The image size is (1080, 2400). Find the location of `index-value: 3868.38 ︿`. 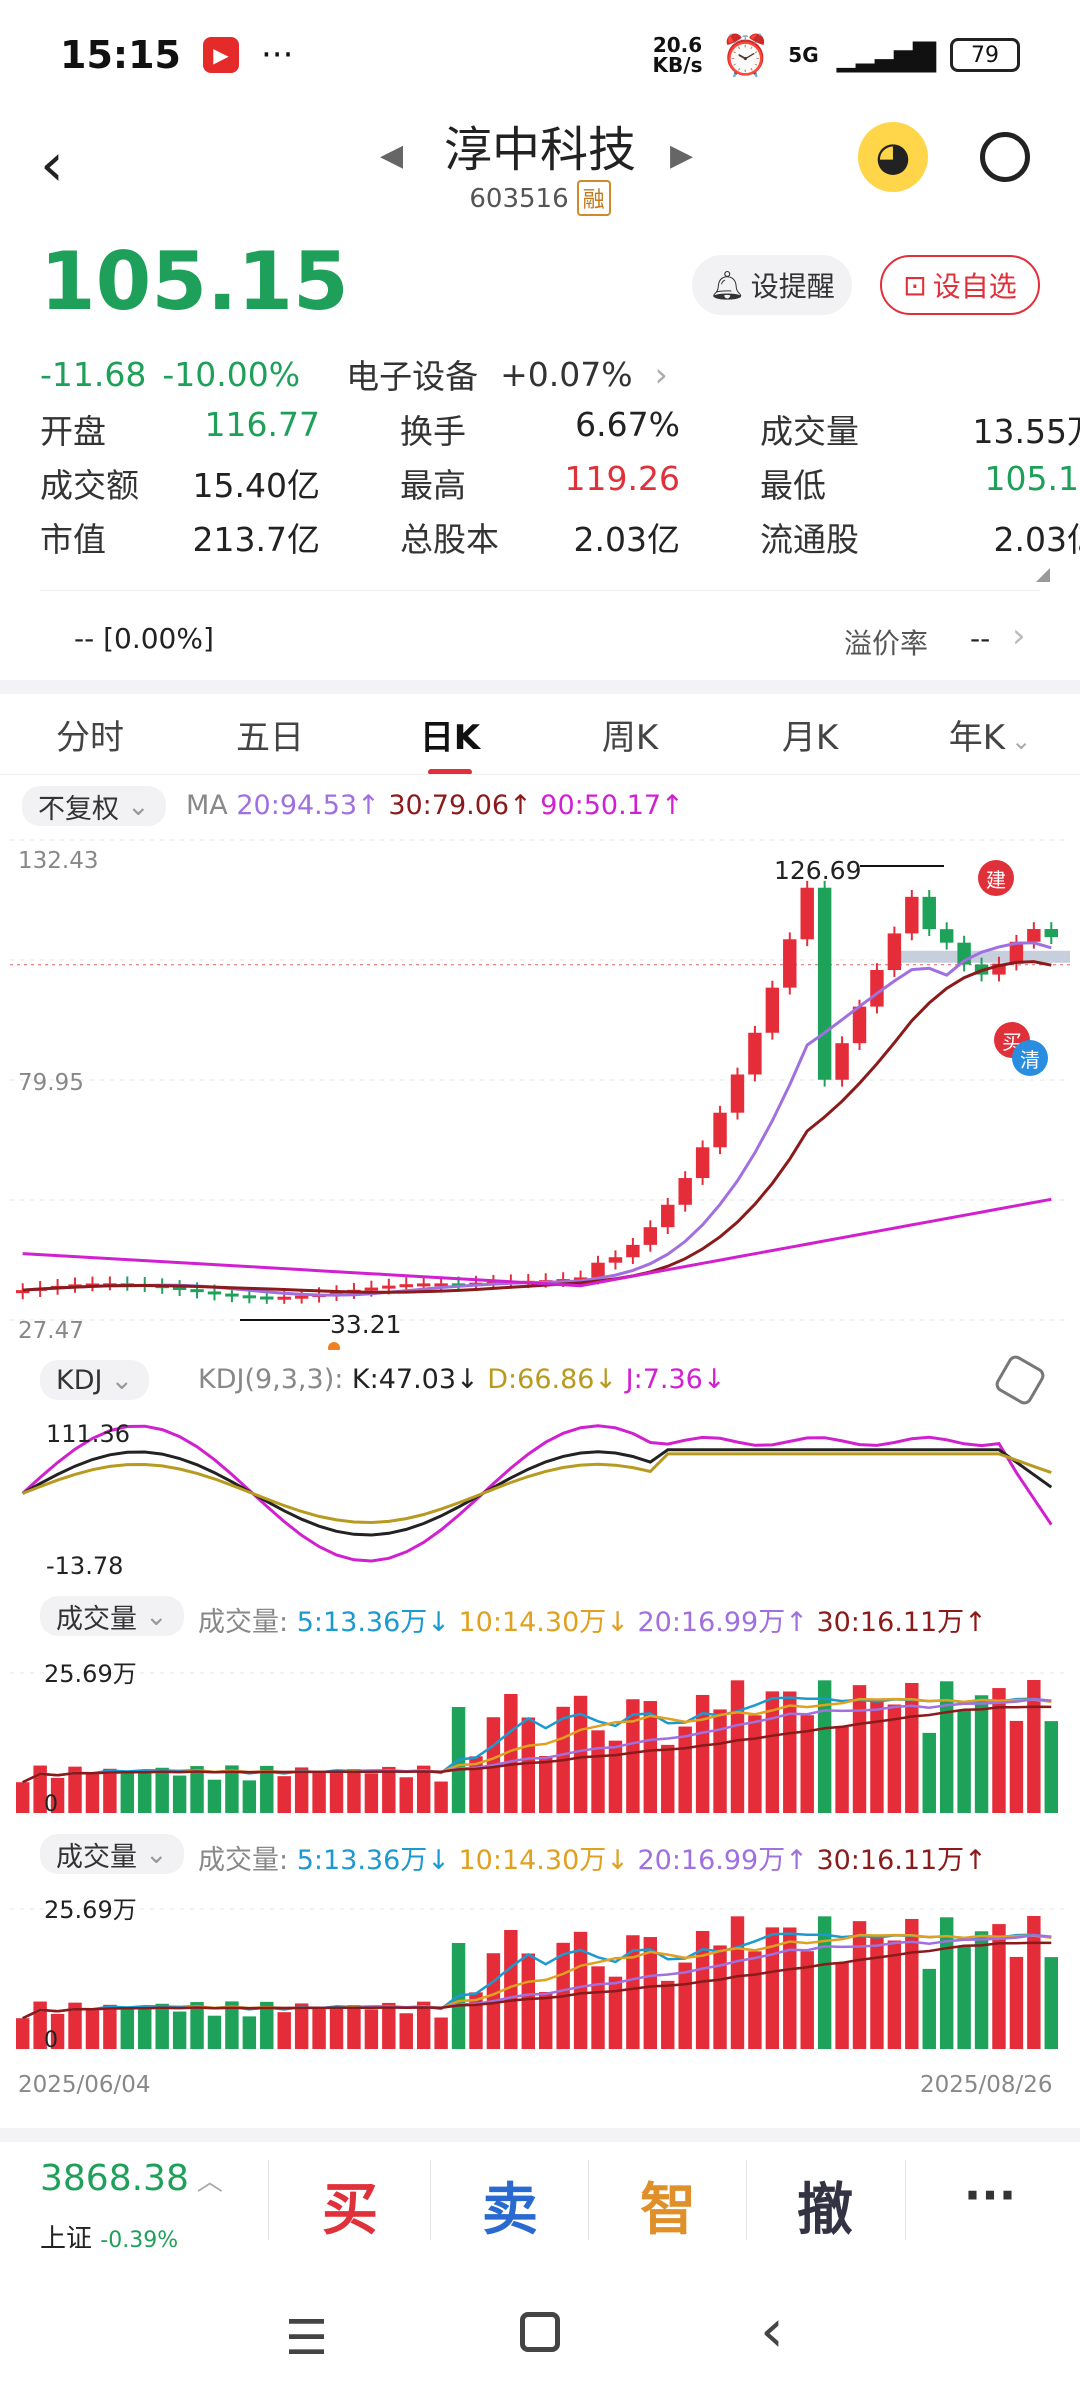

index-value: 3868.38 ︿ is located at coordinates (131, 2178).